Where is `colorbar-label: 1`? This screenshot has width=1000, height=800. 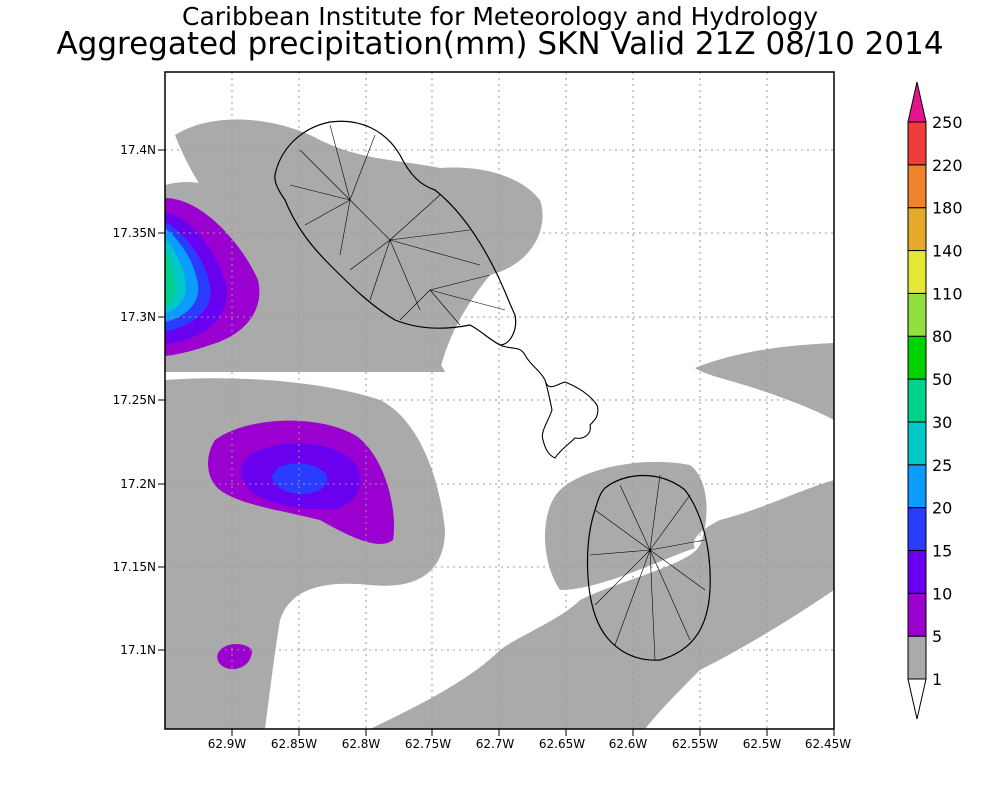 colorbar-label: 1 is located at coordinates (937, 679).